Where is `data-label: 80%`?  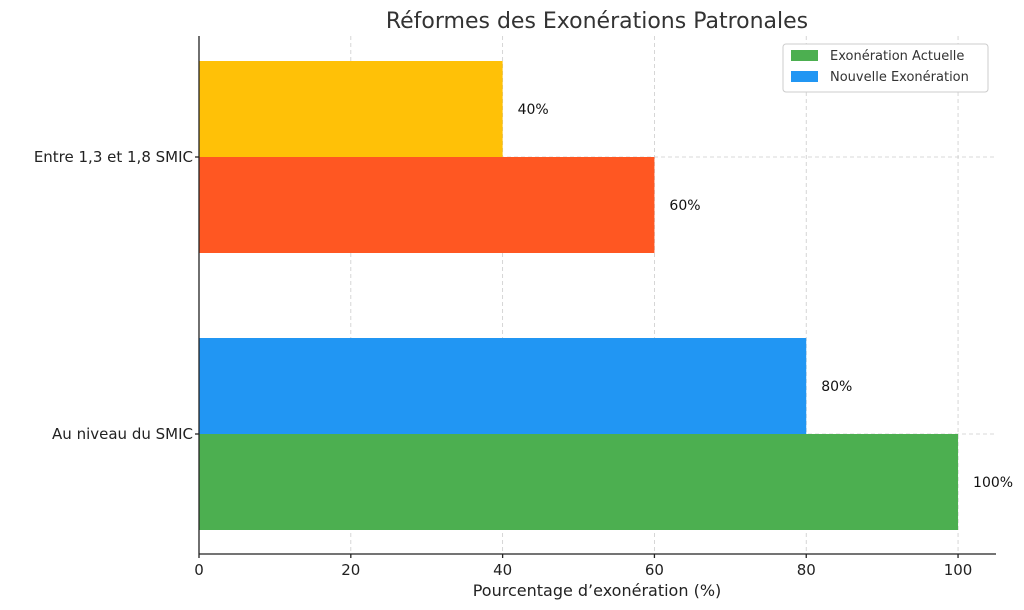 data-label: 80% is located at coordinates (836, 387).